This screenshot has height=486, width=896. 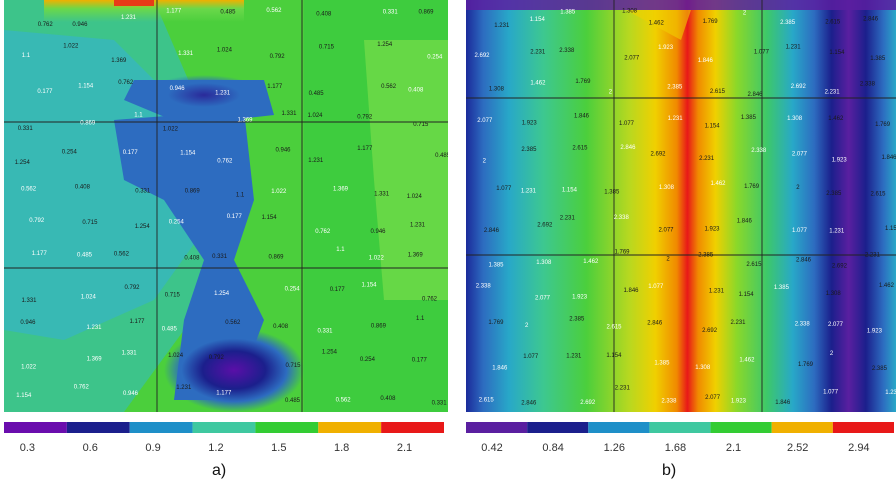 I want to click on colorbar-tick-label: 1.26, so click(x=614, y=448).